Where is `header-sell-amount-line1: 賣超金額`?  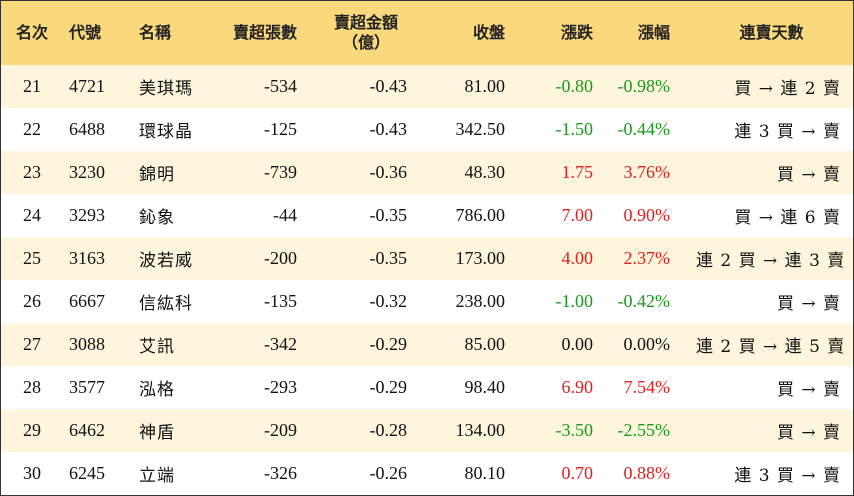 header-sell-amount-line1: 賣超金額 is located at coordinates (365, 22).